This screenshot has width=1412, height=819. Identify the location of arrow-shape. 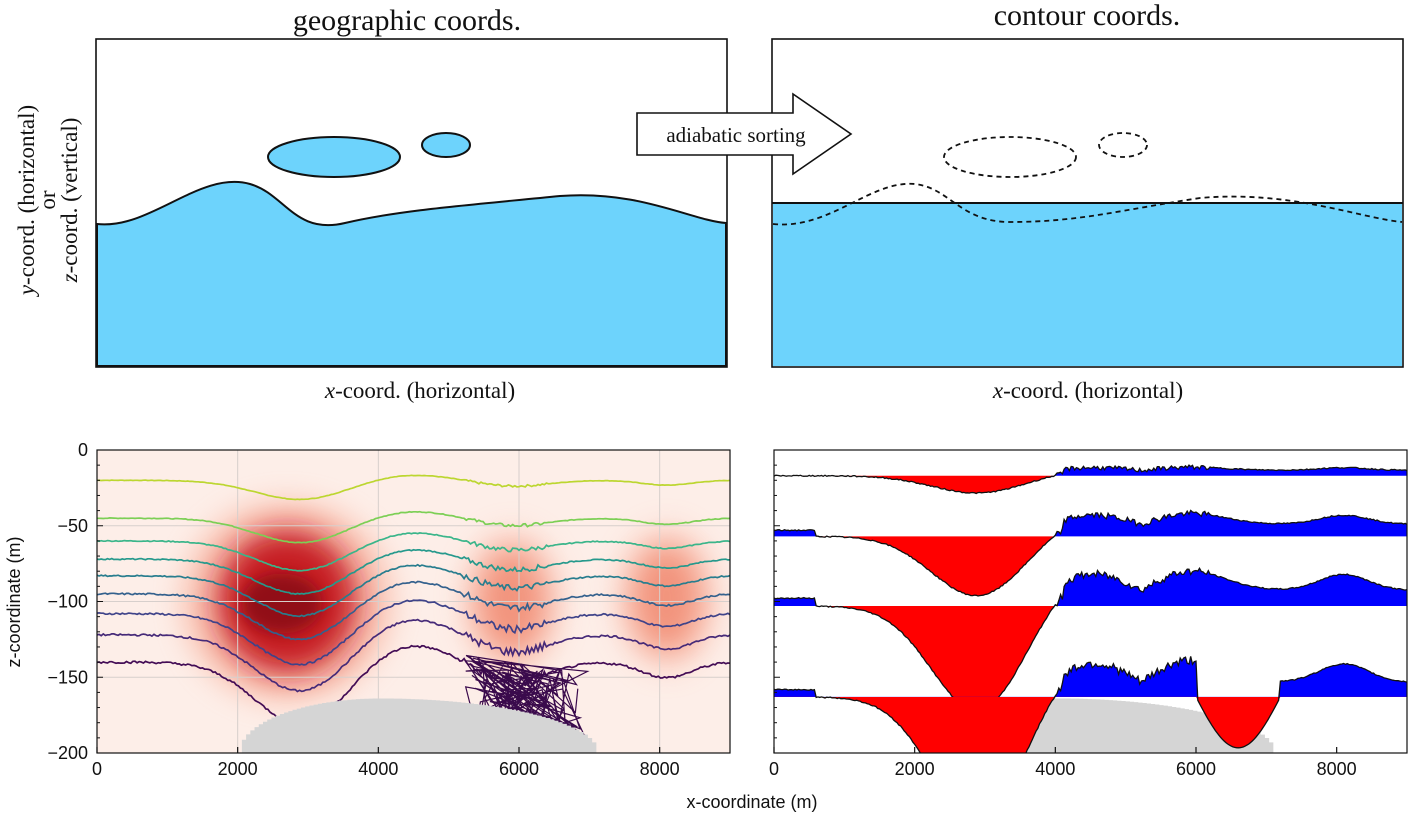
(744, 134).